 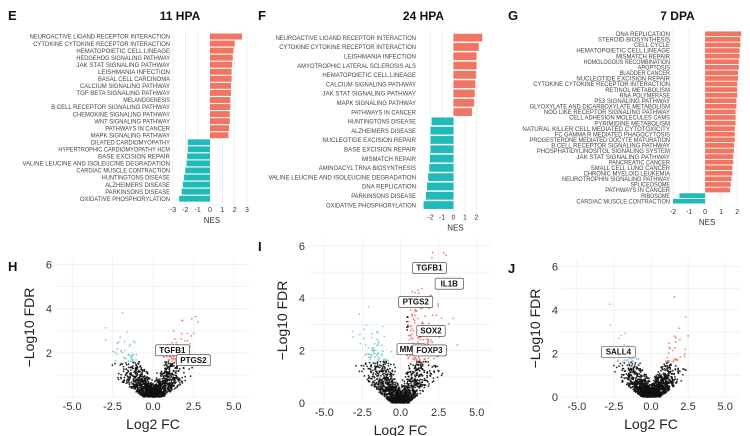 I want to click on gene-label-box, so click(x=416, y=302).